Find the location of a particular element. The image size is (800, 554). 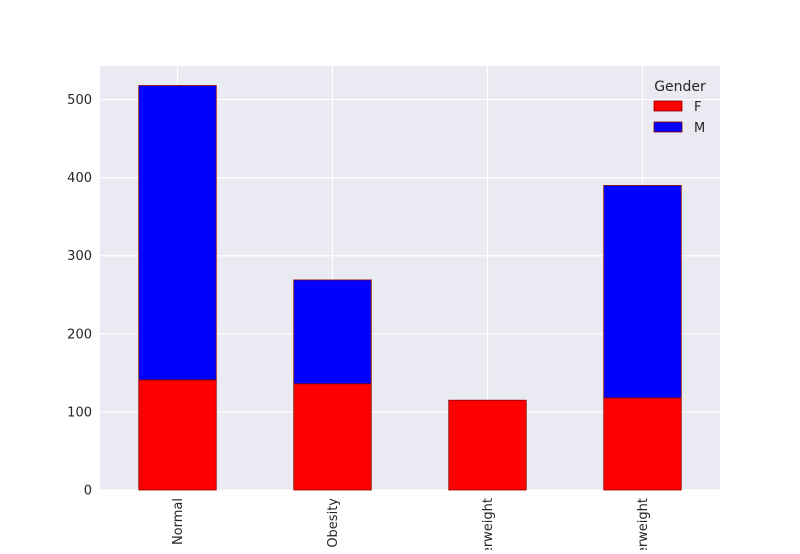

y-tick-label: 500 is located at coordinates (79, 100).